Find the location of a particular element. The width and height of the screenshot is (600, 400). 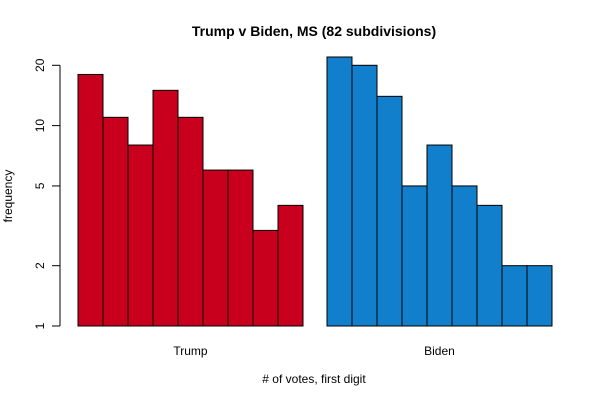

y-tick-label-2: 2 is located at coordinates (40, 265).